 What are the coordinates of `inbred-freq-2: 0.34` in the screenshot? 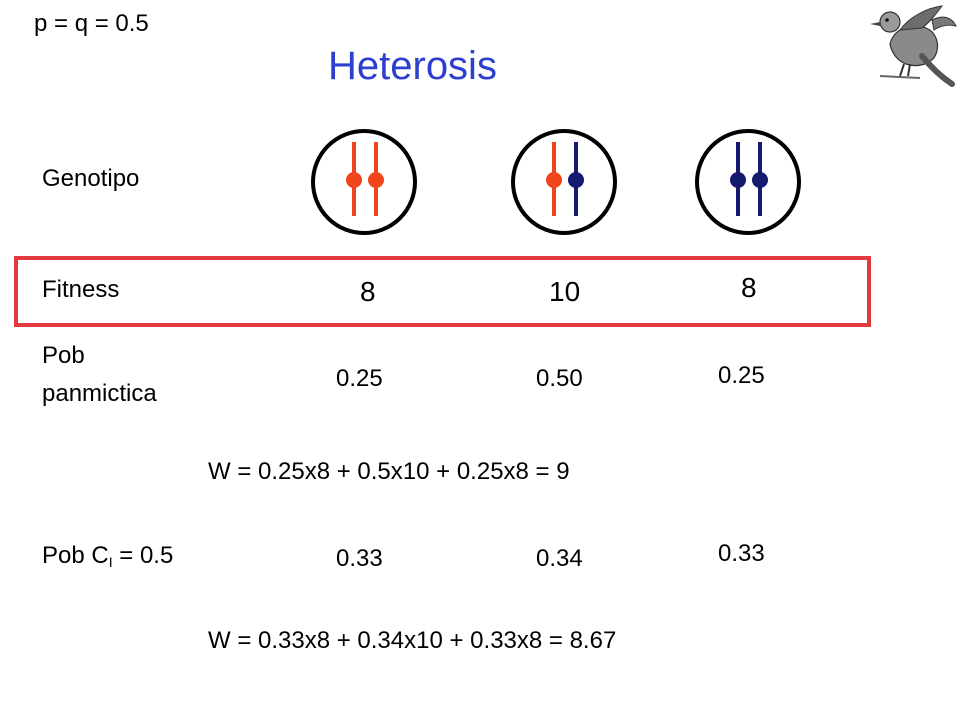 It's located at (559, 558).